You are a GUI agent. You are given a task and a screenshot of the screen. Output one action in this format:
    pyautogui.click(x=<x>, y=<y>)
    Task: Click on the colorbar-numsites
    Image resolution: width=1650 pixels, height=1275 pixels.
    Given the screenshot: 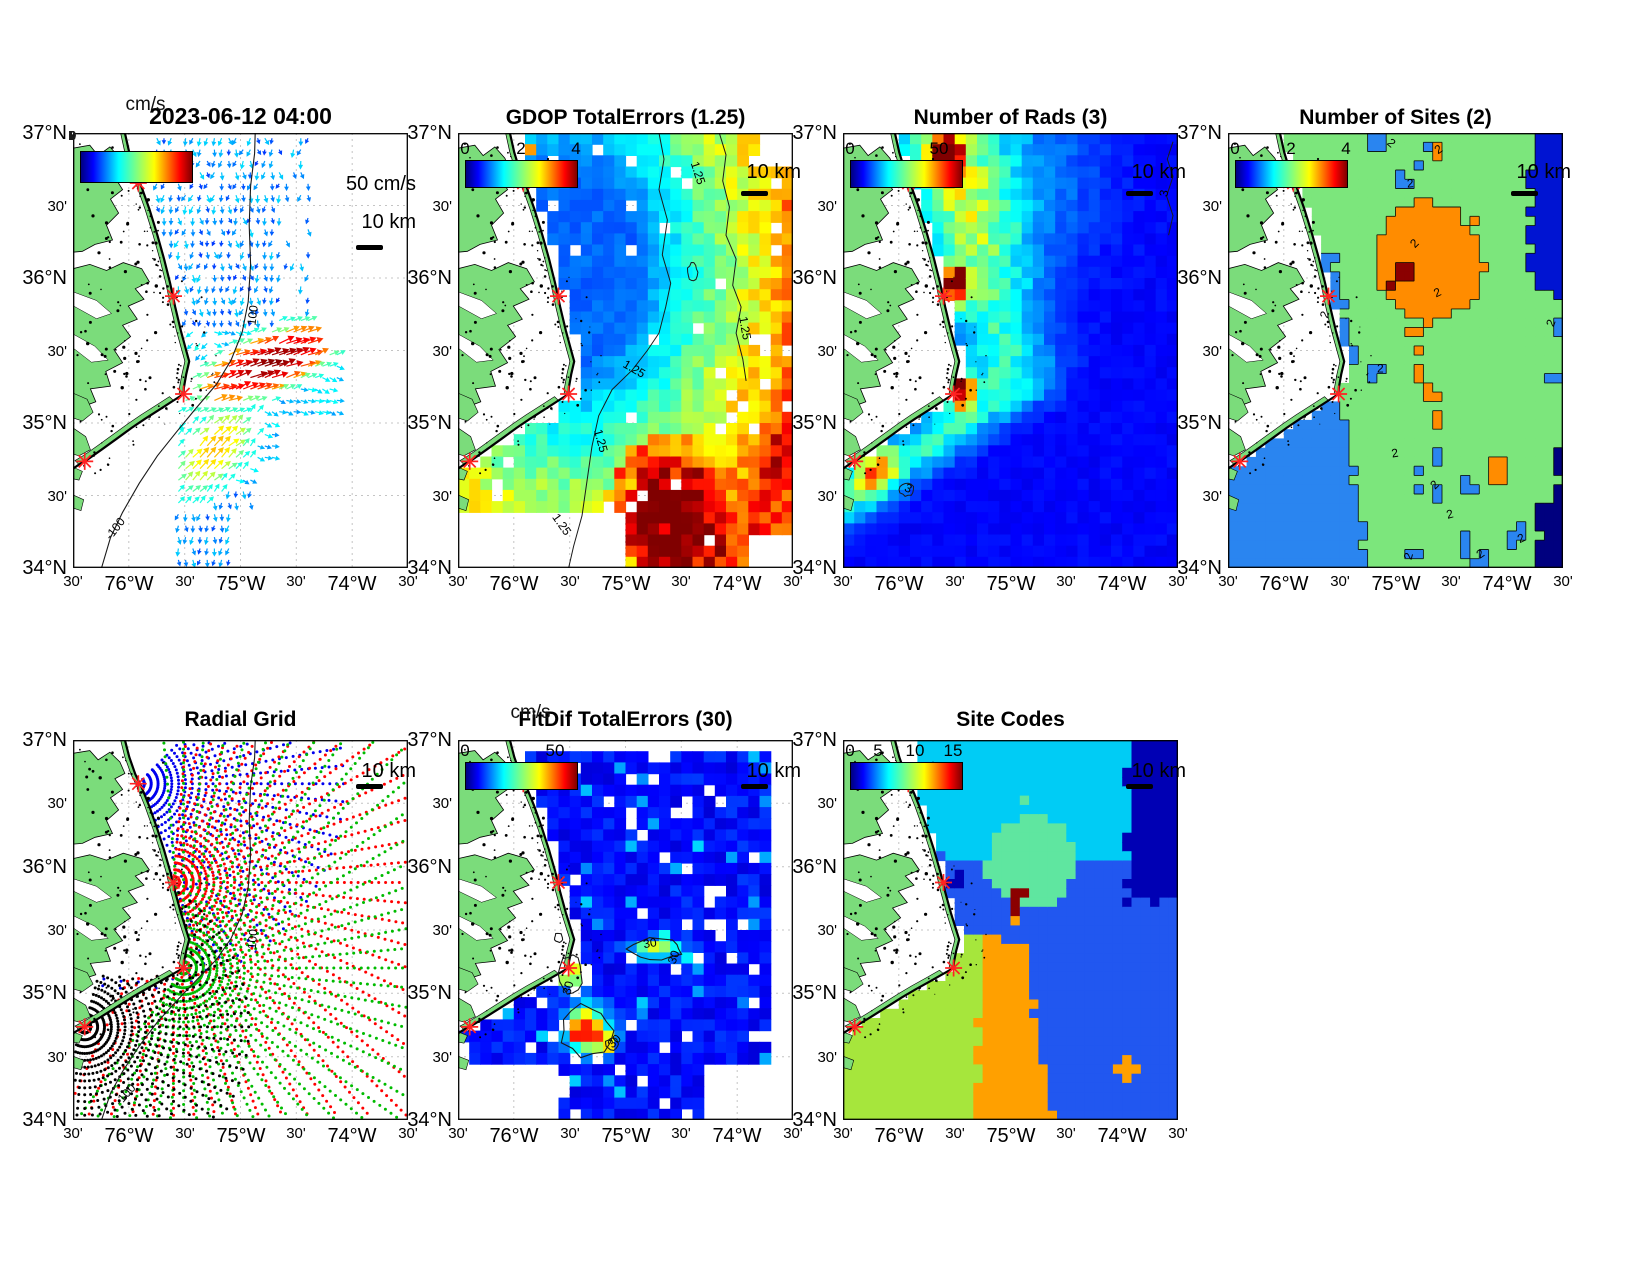 What is the action you would take?
    pyautogui.click(x=1291, y=174)
    